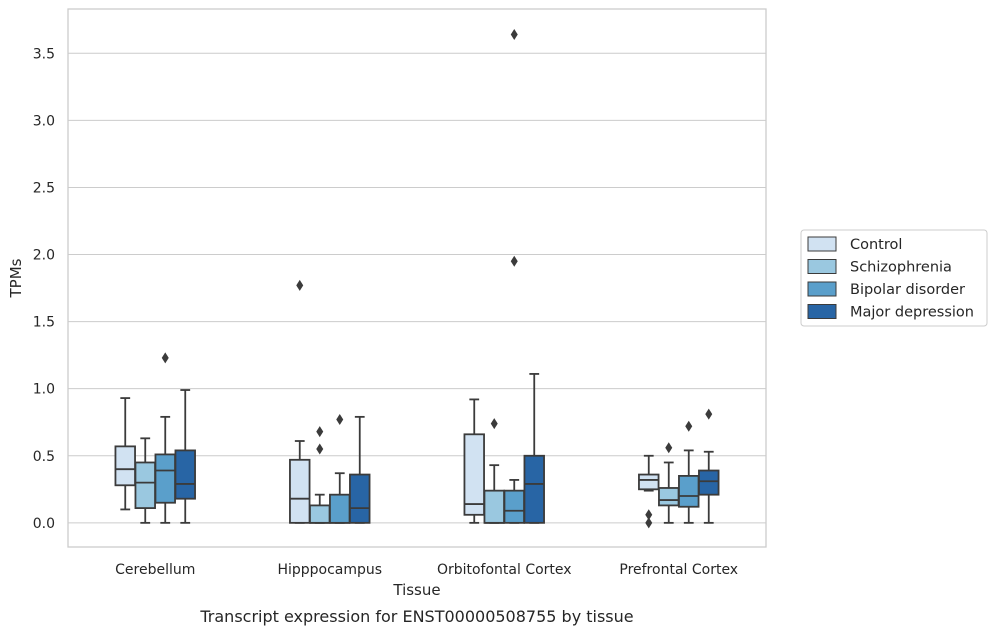 The height and width of the screenshot is (634, 997). I want to click on y-tick-label: 3.5, so click(44, 54).